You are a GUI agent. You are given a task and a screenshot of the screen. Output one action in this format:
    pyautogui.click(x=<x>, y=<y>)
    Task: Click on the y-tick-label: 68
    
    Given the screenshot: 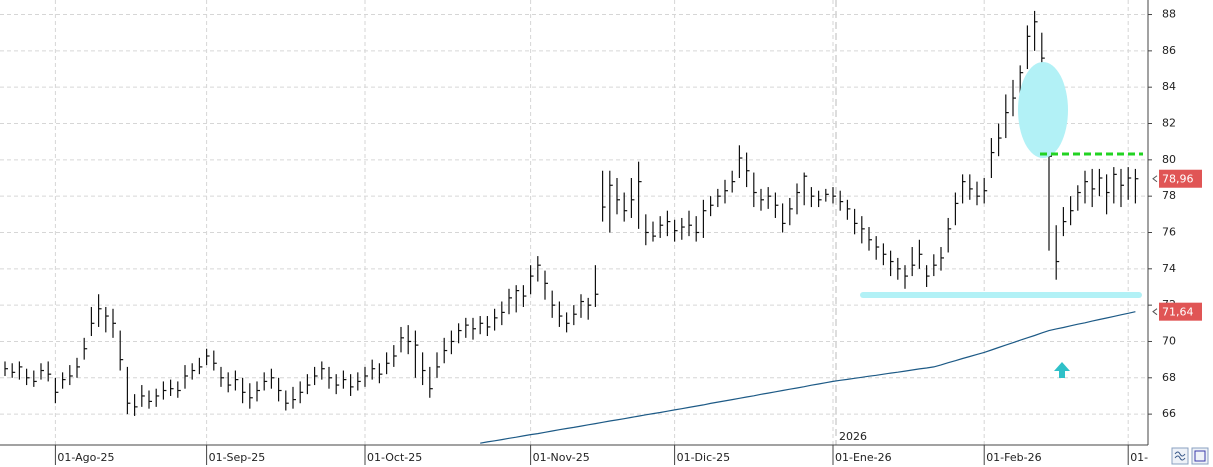 What is the action you would take?
    pyautogui.click(x=1169, y=377)
    